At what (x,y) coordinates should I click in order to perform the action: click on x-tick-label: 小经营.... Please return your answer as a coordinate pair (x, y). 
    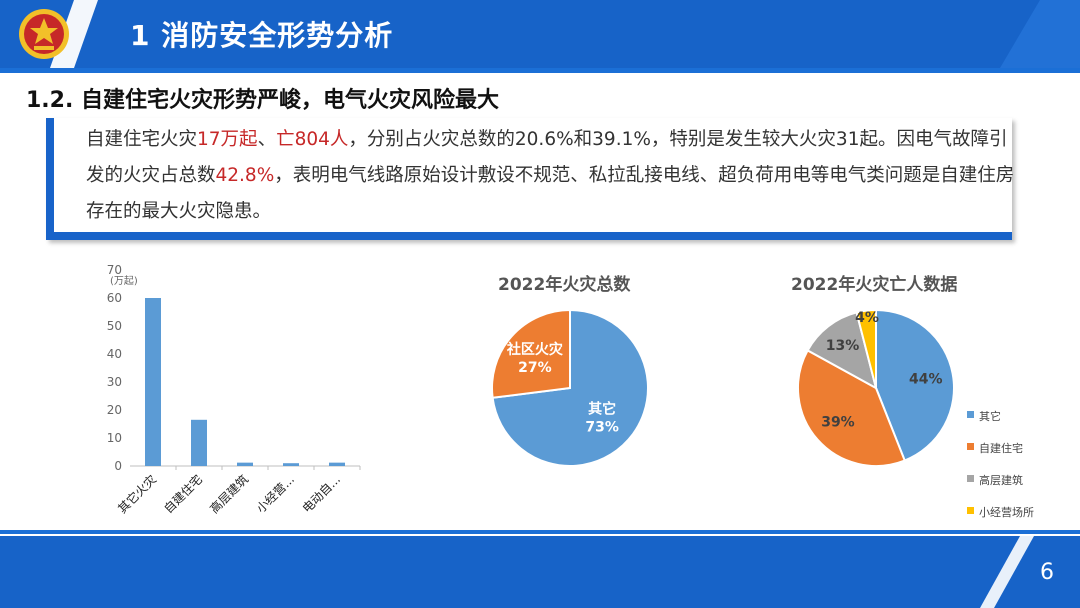
    Looking at the image, I should click on (275, 493).